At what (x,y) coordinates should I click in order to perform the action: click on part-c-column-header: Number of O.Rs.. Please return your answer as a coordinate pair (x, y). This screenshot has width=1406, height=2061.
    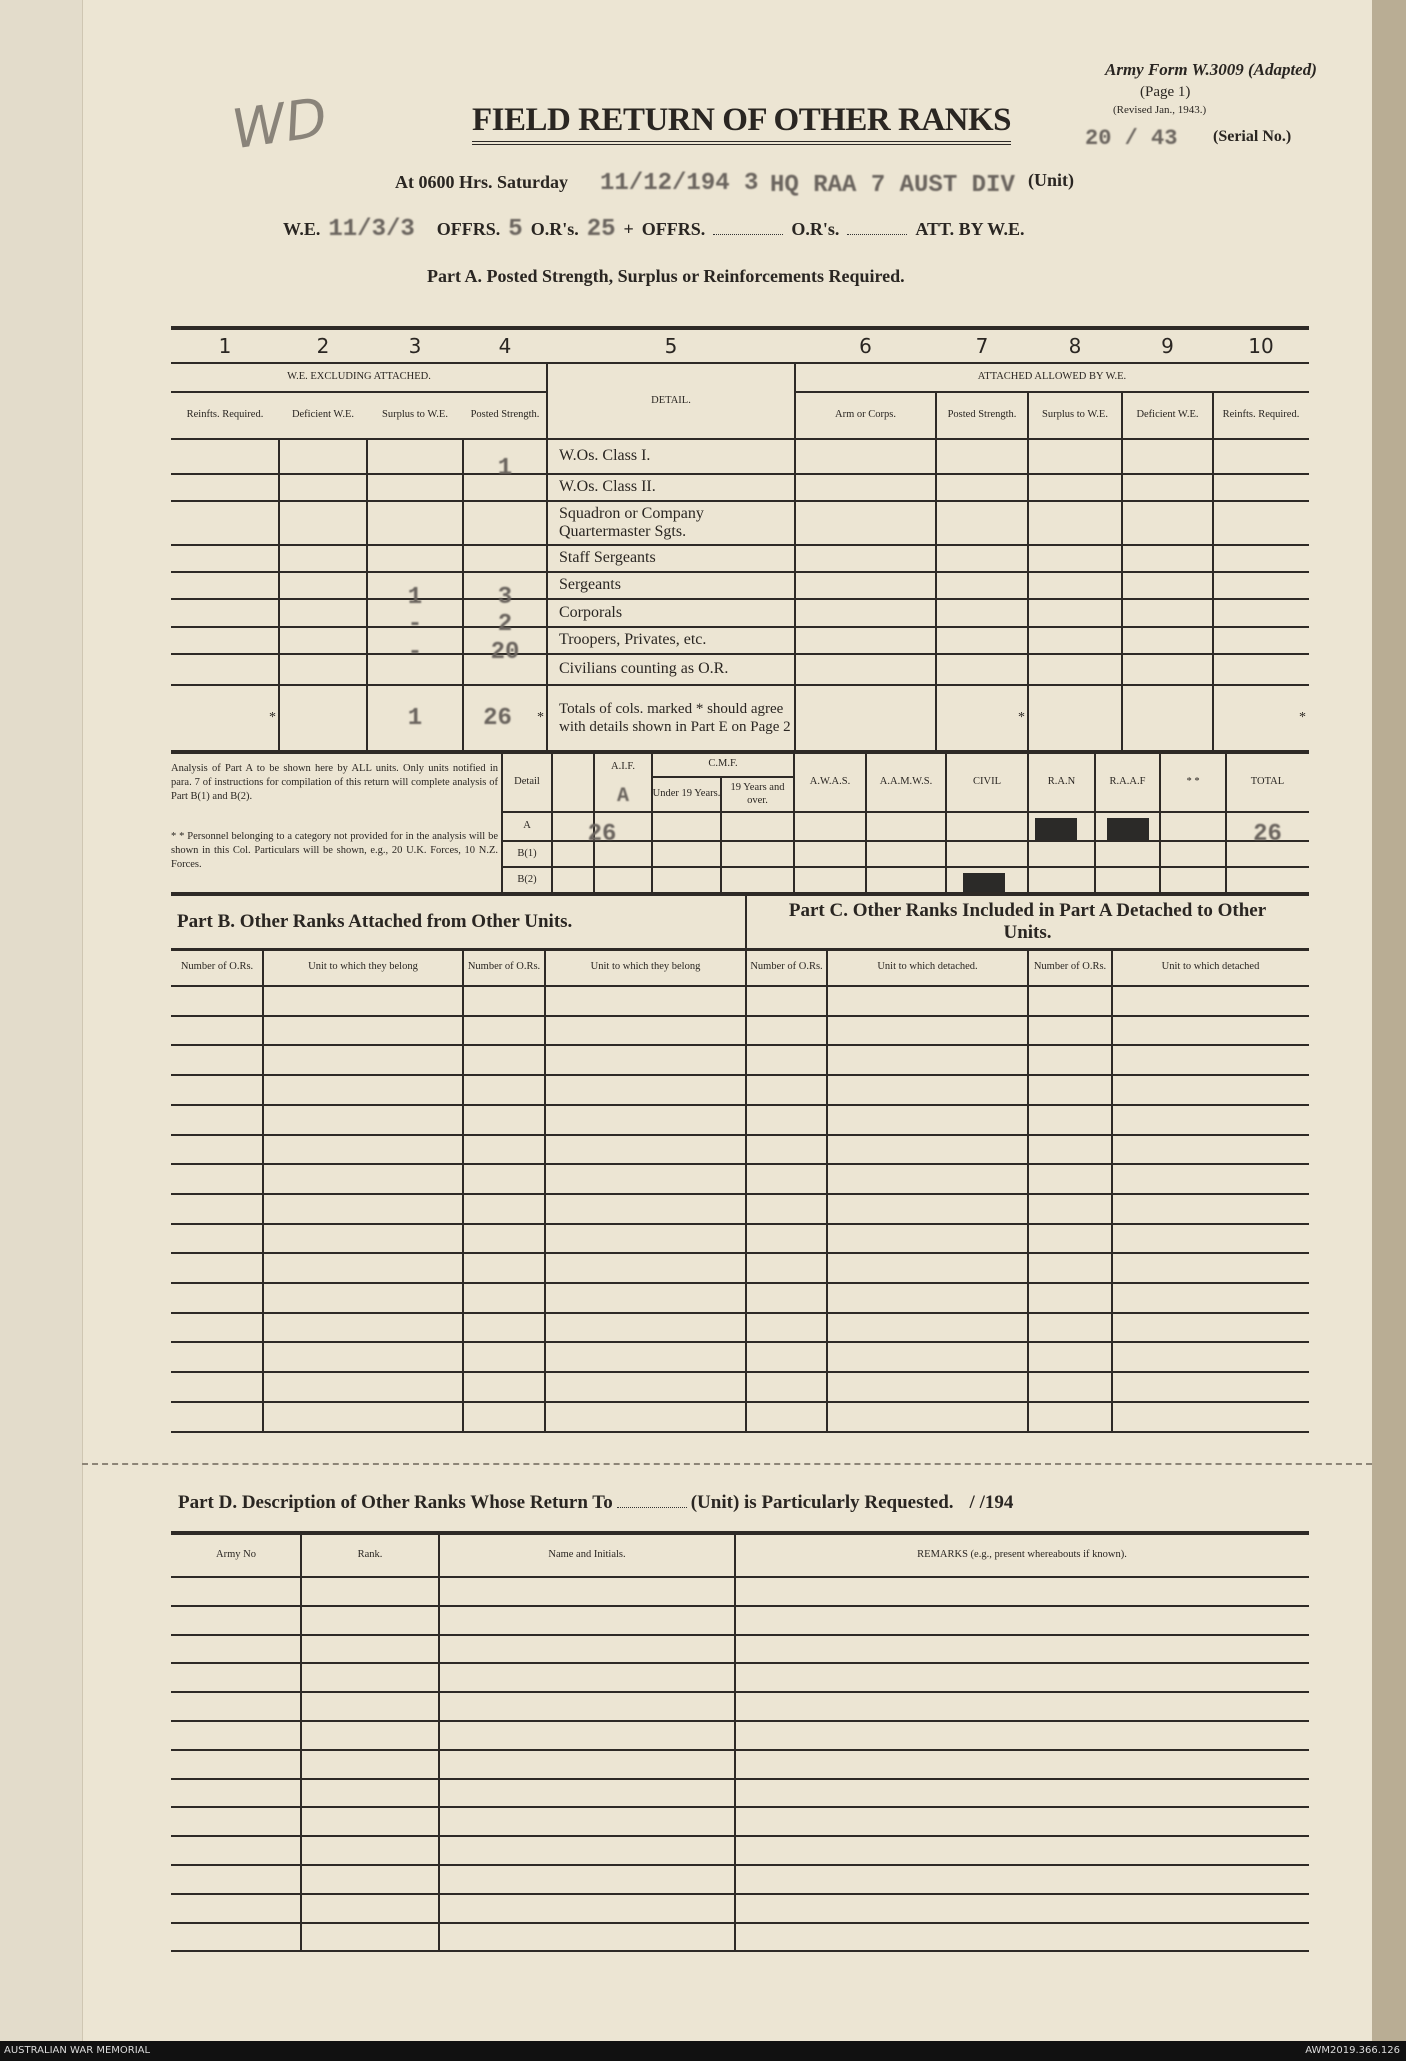
    Looking at the image, I should click on (786, 967).